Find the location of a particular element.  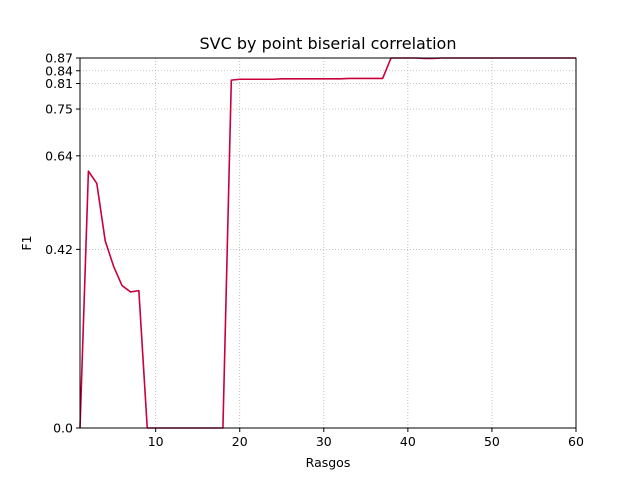

x-tick-label: 30 is located at coordinates (324, 441).